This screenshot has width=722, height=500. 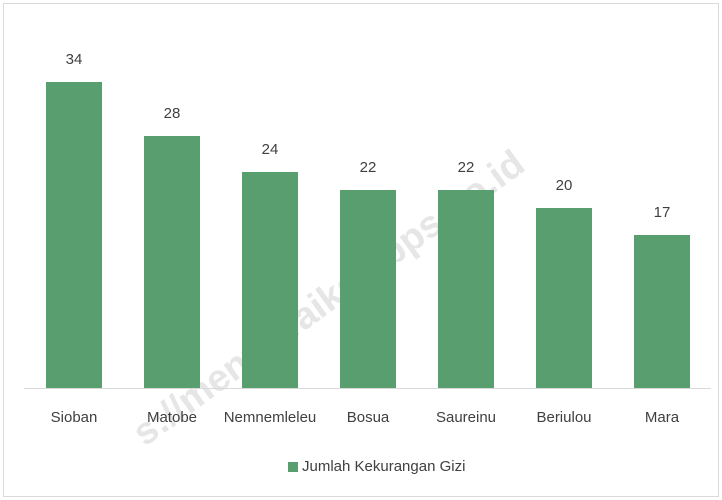 What do you see at coordinates (172, 417) in the screenshot?
I see `x-tick-label: Matobe` at bounding box center [172, 417].